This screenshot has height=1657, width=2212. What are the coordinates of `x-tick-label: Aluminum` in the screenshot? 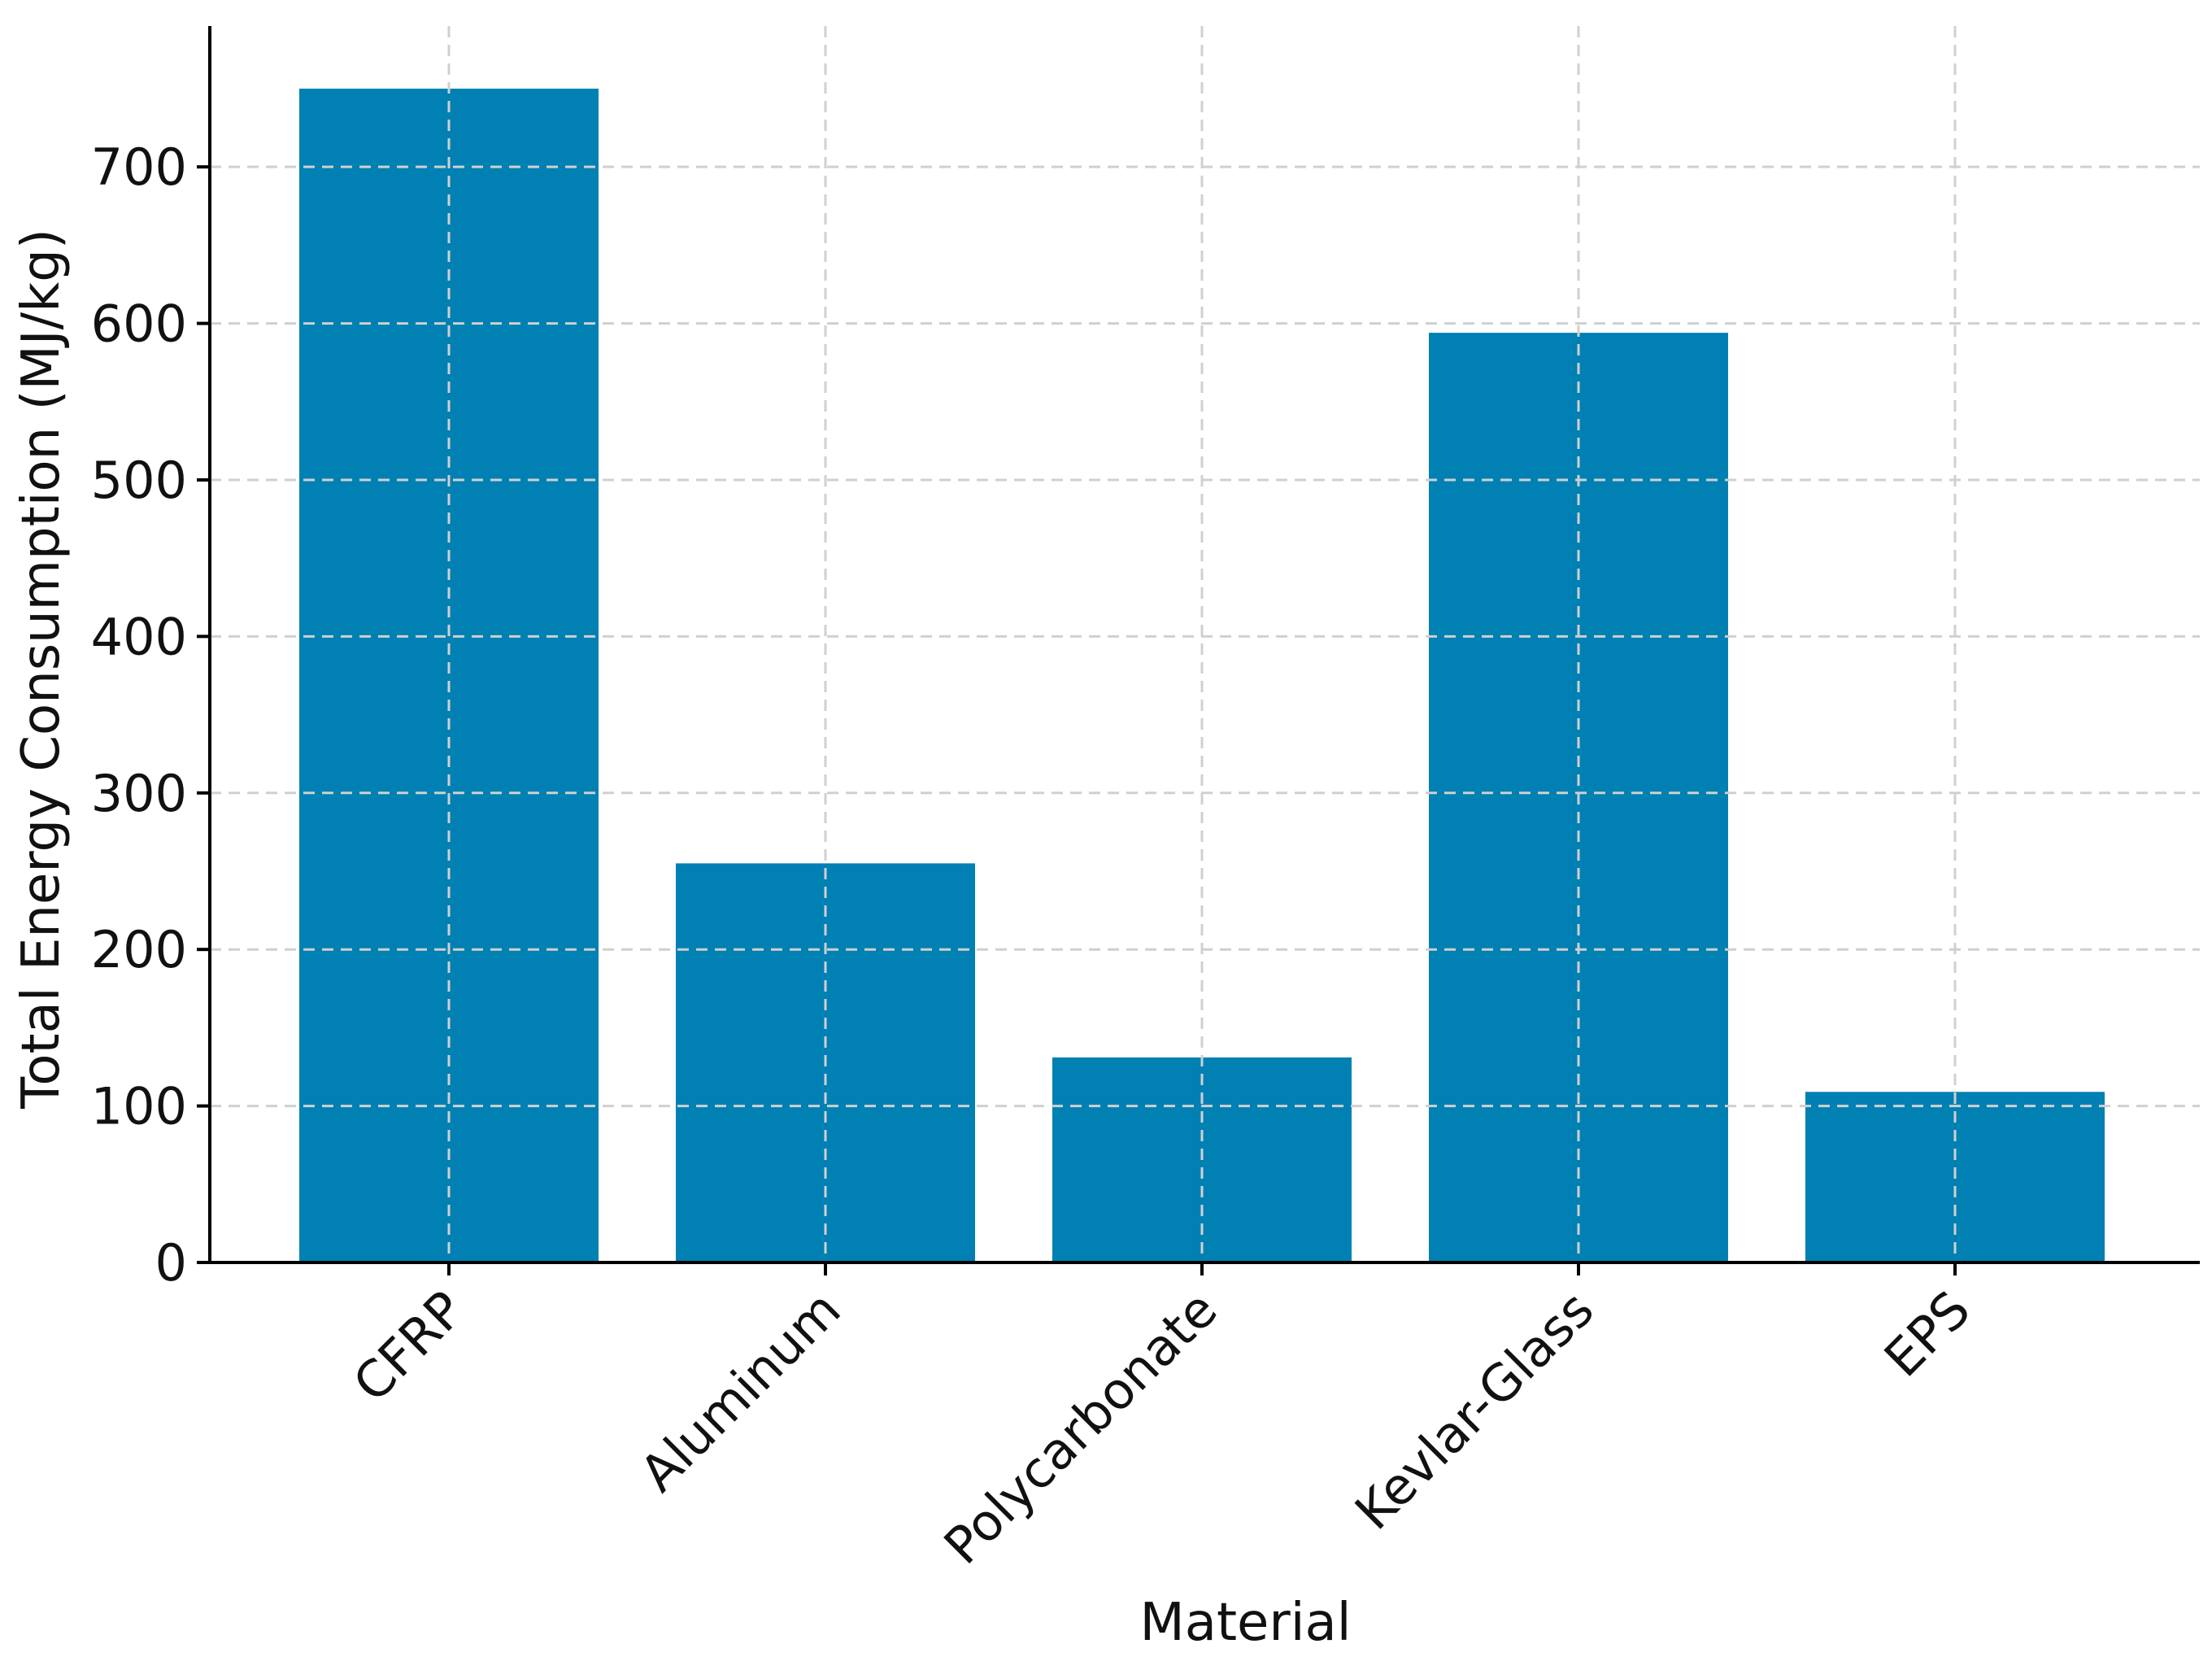 It's located at (740, 1391).